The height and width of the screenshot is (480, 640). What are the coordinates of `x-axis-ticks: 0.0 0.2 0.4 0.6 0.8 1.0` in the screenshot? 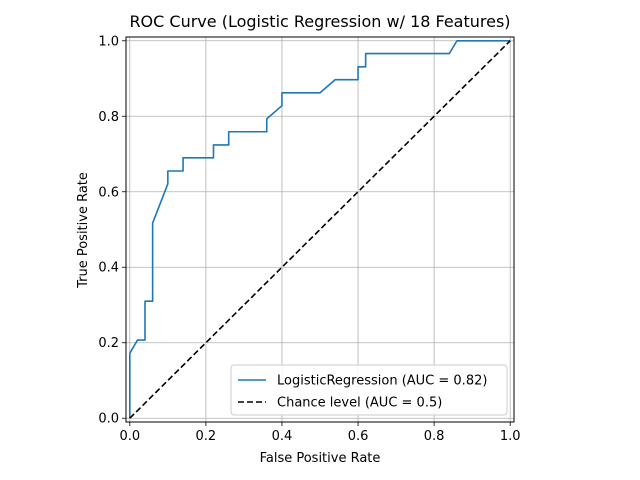 It's located at (320, 433).